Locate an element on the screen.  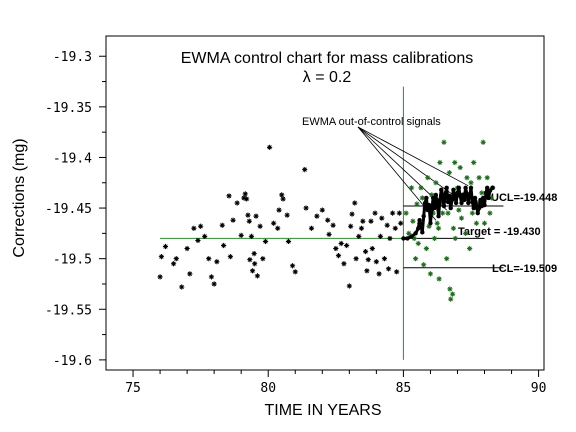
x-tick-label: 90 is located at coordinates (539, 388).